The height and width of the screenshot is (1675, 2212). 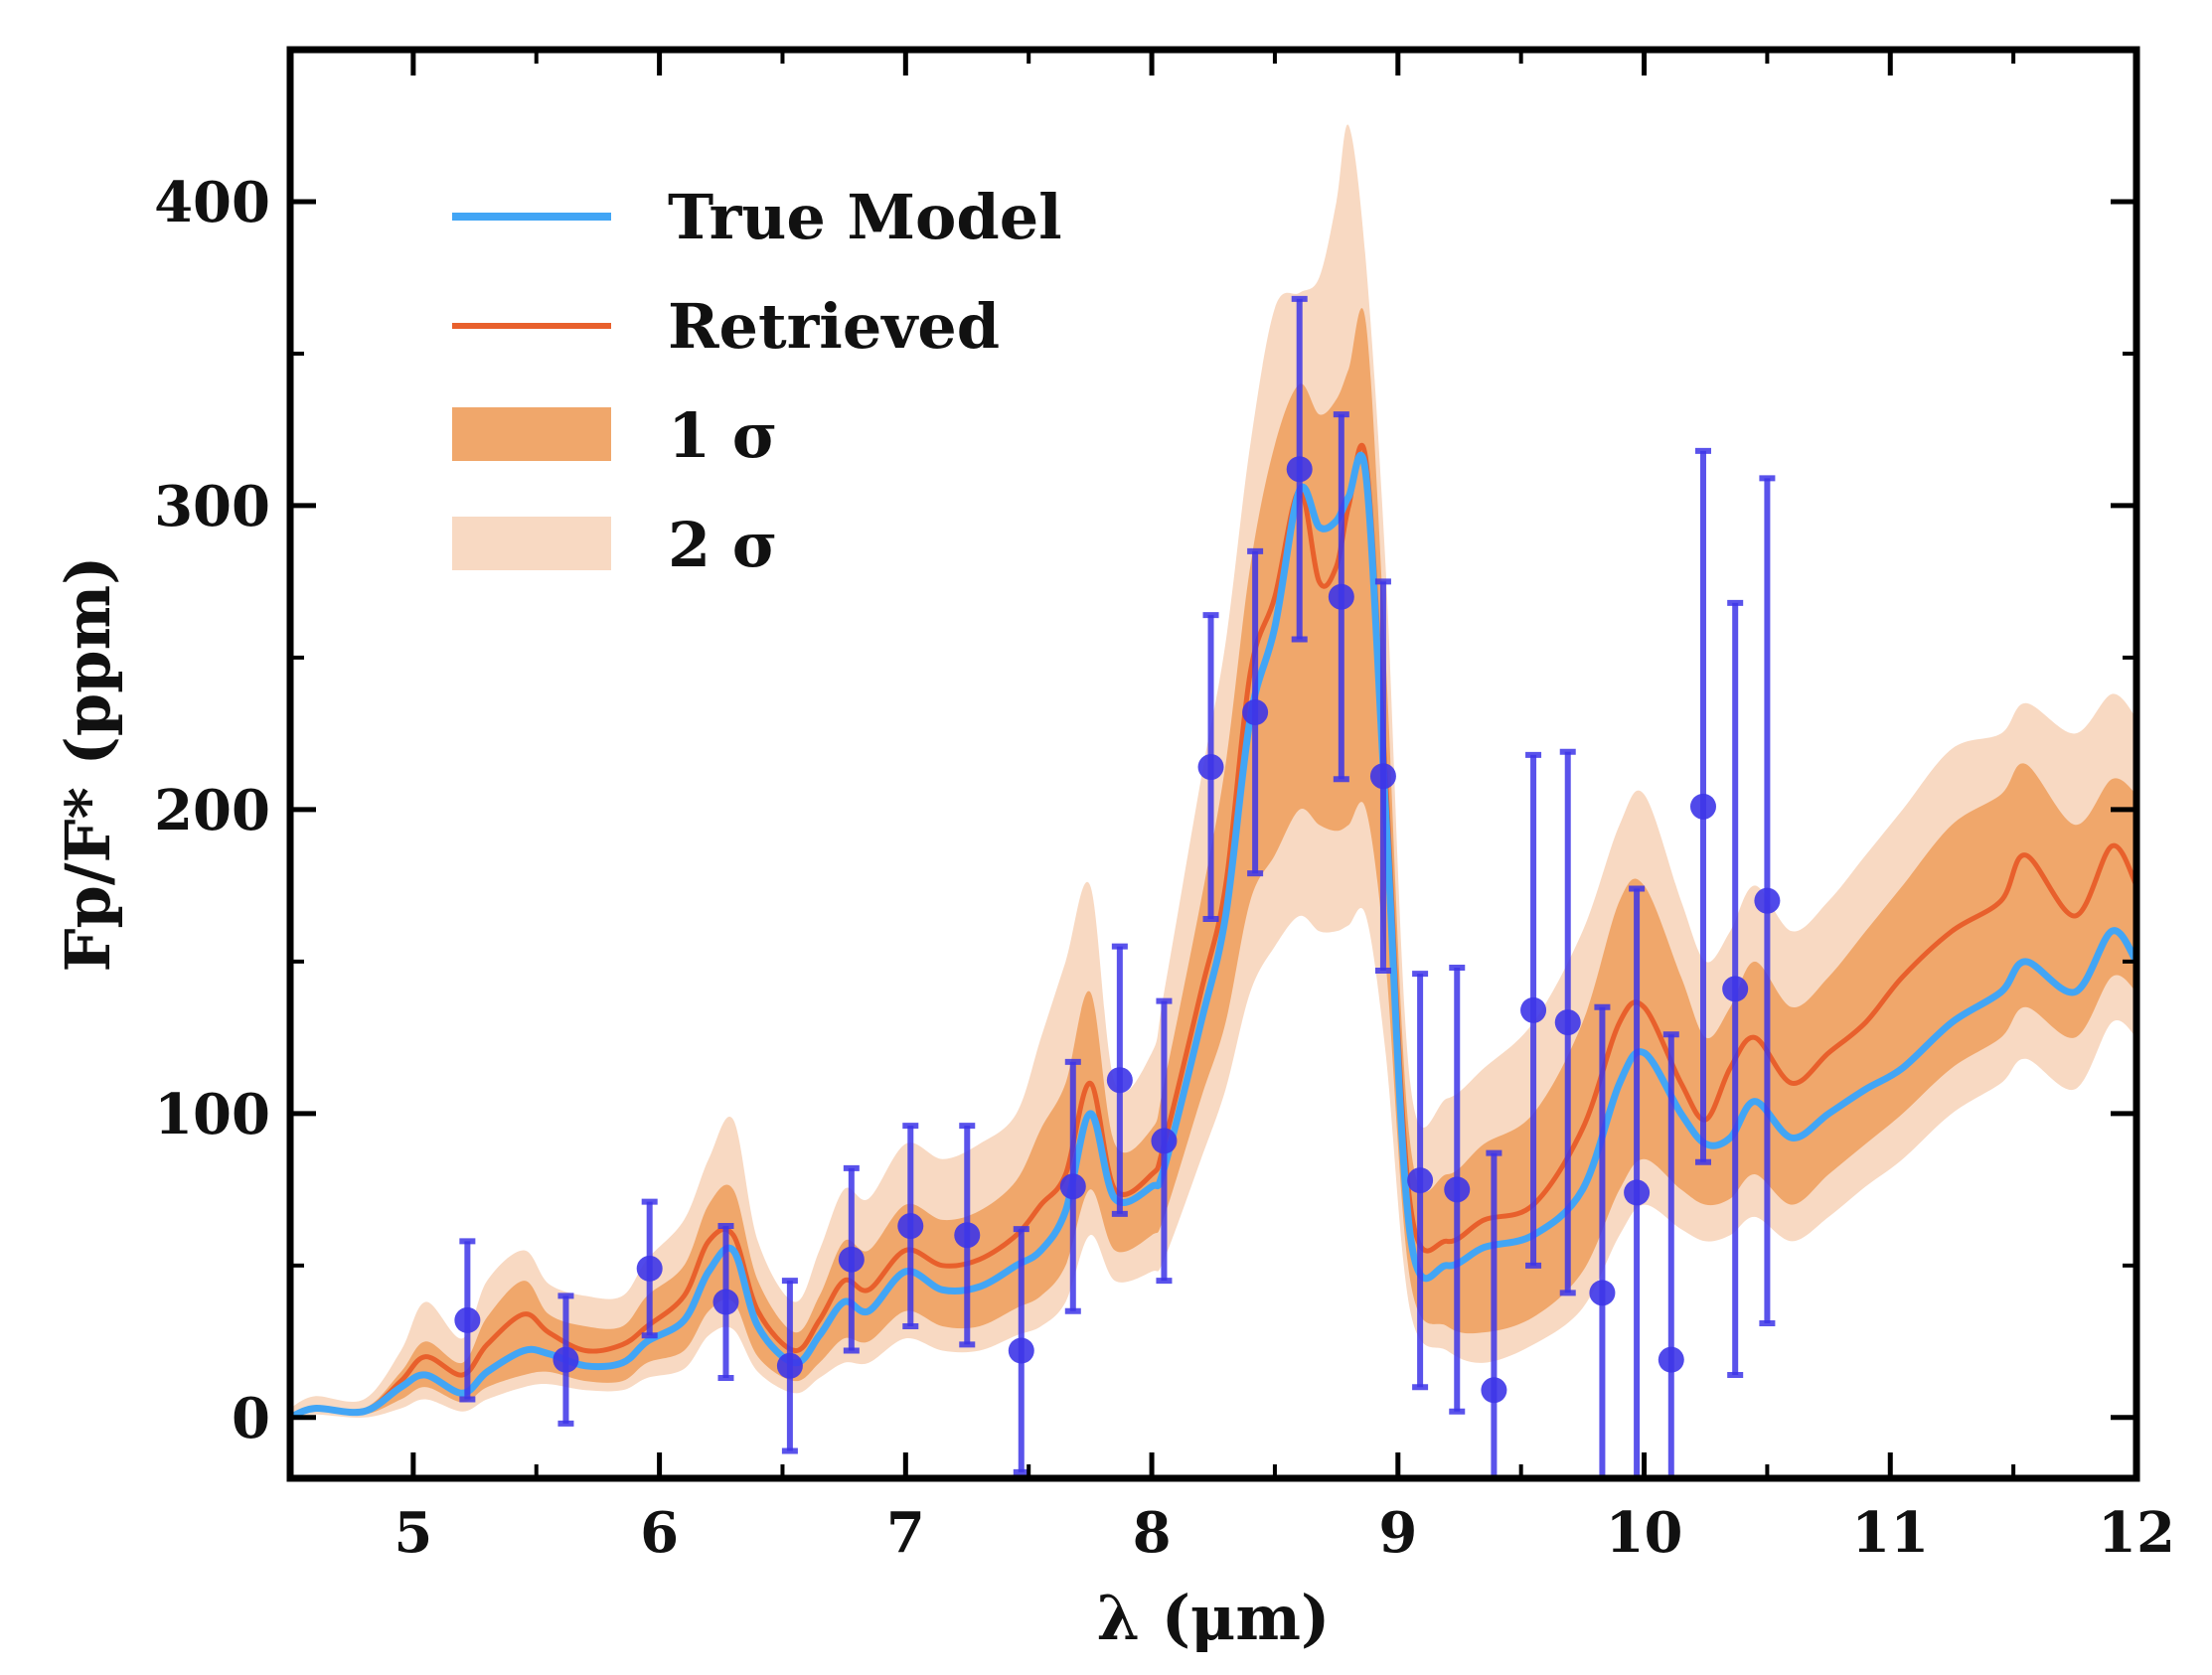 I want to click on y-tick-label: 200, so click(x=212, y=810).